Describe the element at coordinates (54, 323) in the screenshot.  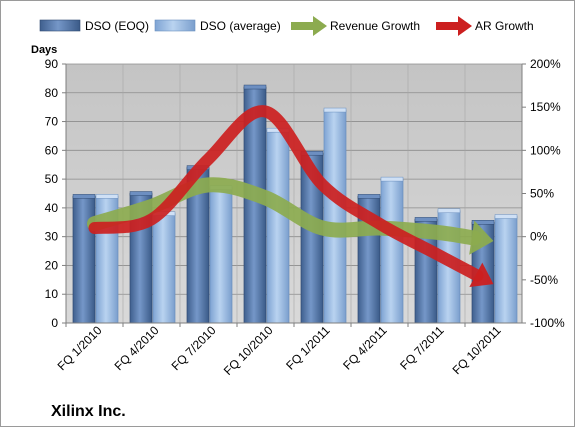
I see `y-tick-label: 0` at that location.